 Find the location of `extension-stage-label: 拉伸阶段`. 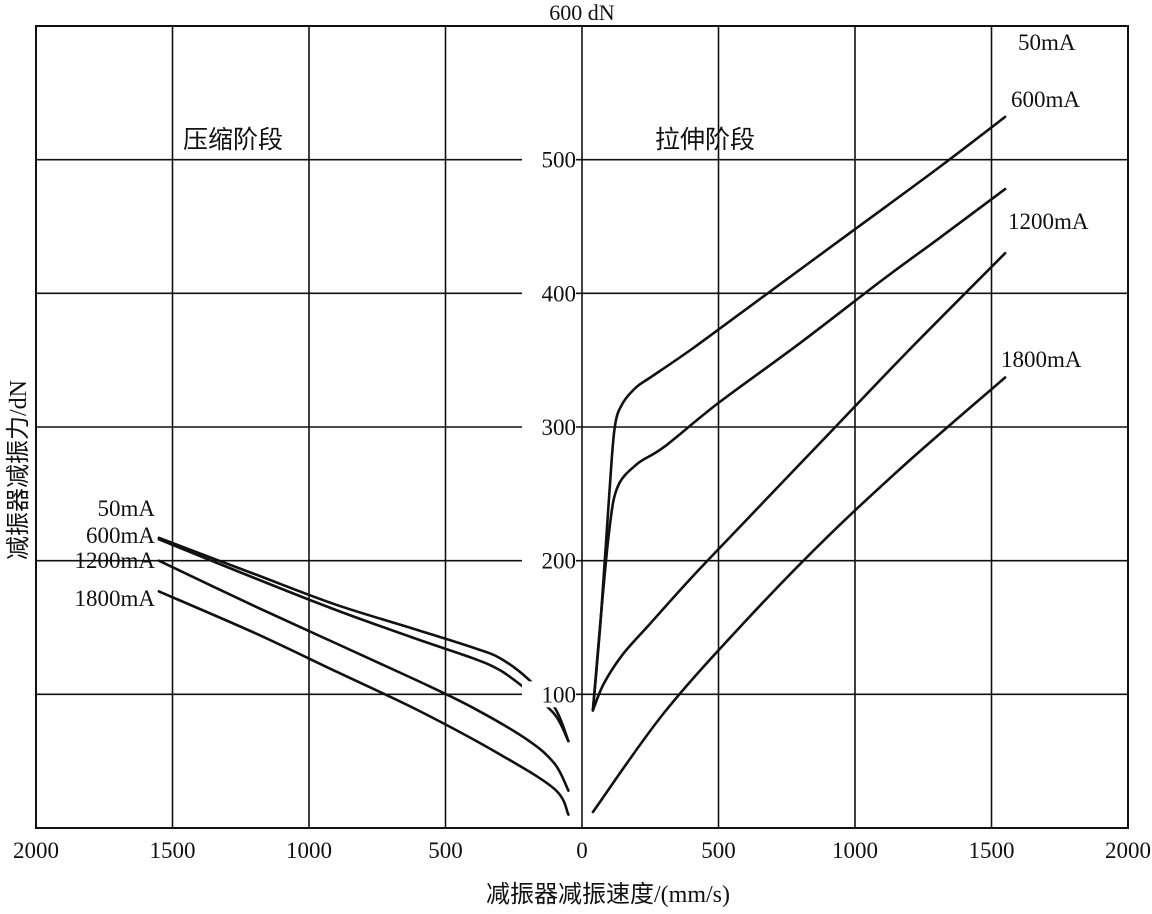

extension-stage-label: 拉伸阶段 is located at coordinates (705, 140).